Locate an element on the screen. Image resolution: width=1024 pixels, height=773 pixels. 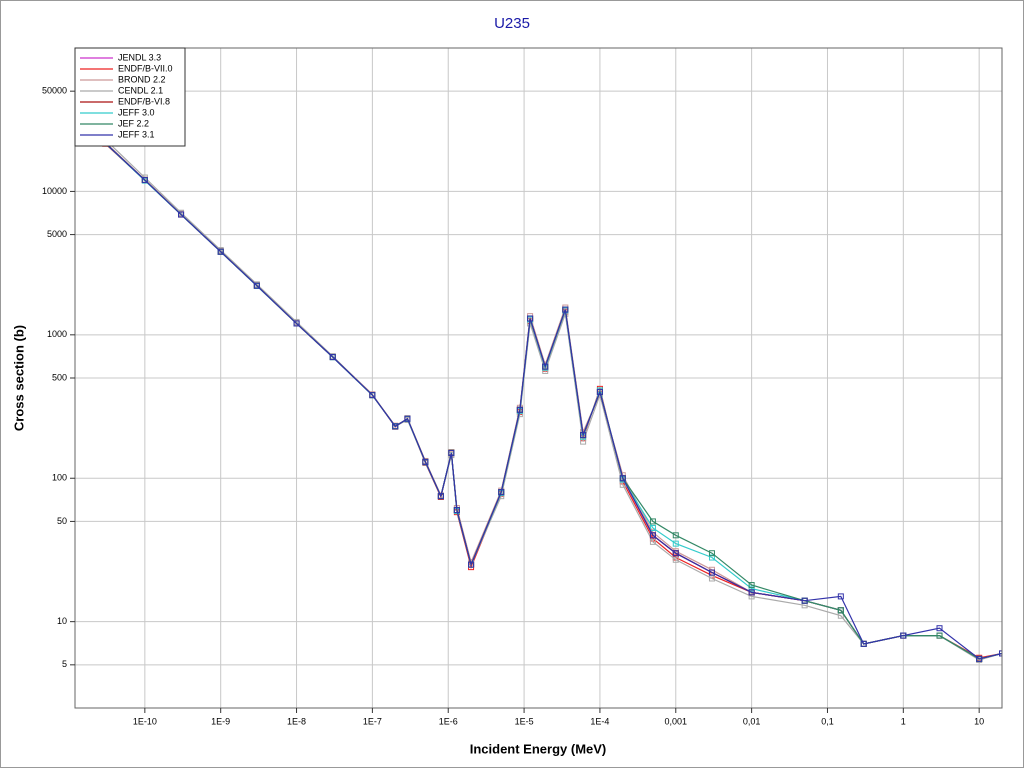
legend-label: JEFF 3.0 is located at coordinates (136, 112).